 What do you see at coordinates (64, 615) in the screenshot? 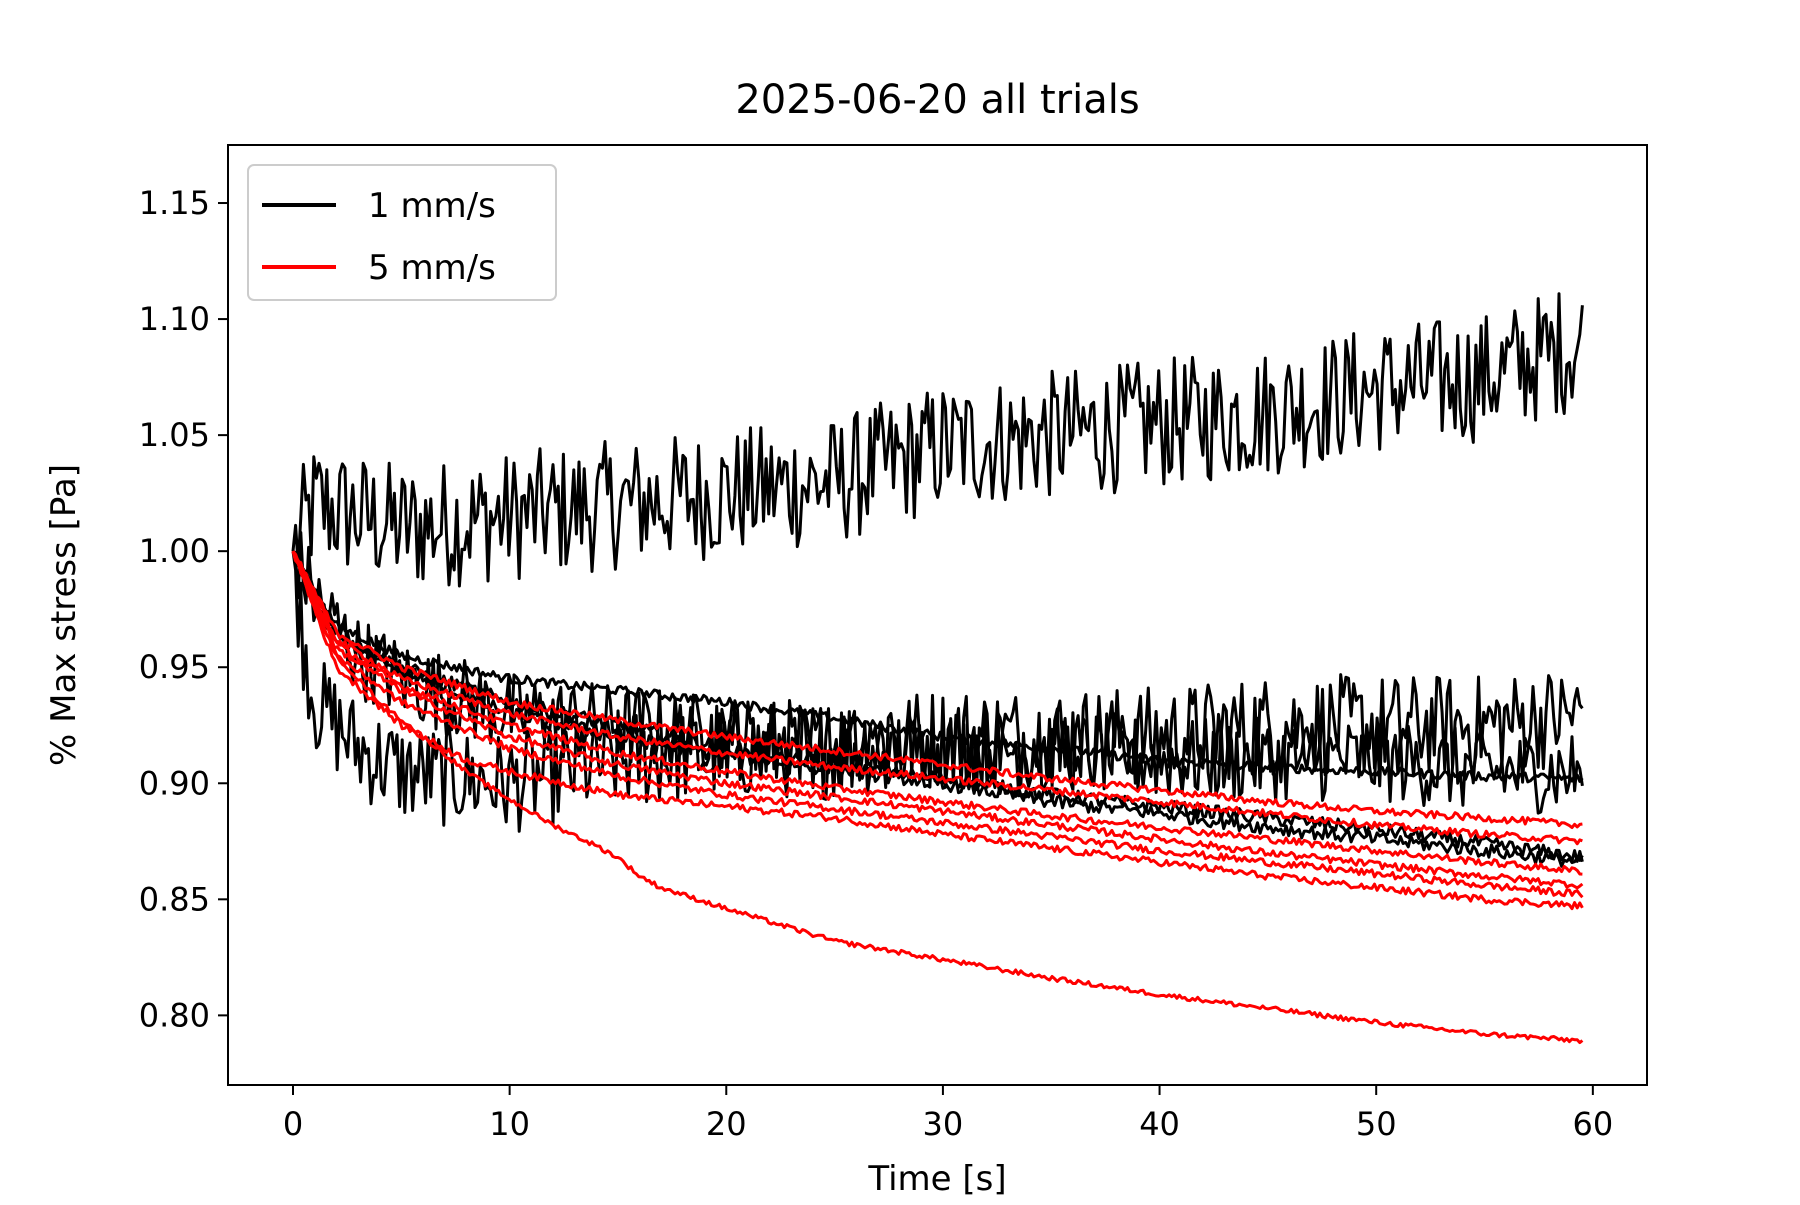
I see `y-axis-label: % Max stress [Pa]` at bounding box center [64, 615].